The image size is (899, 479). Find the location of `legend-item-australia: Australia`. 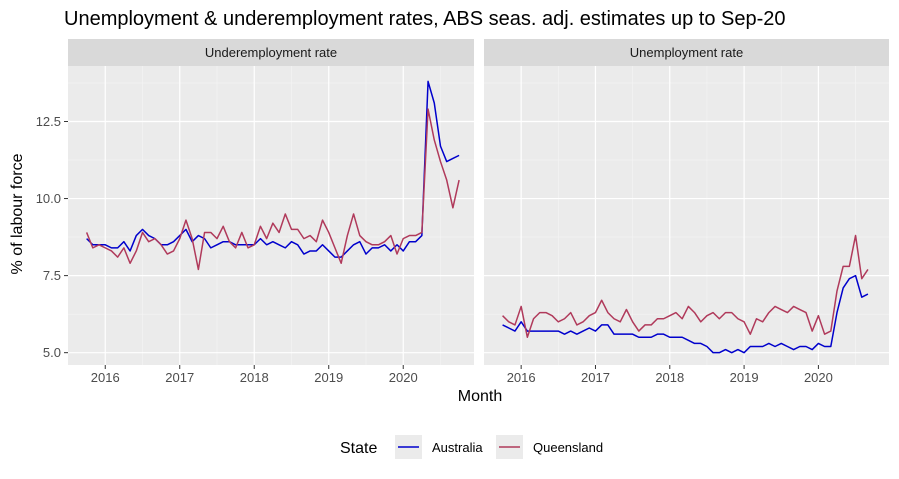

legend-item-australia: Australia is located at coordinates (439, 447).